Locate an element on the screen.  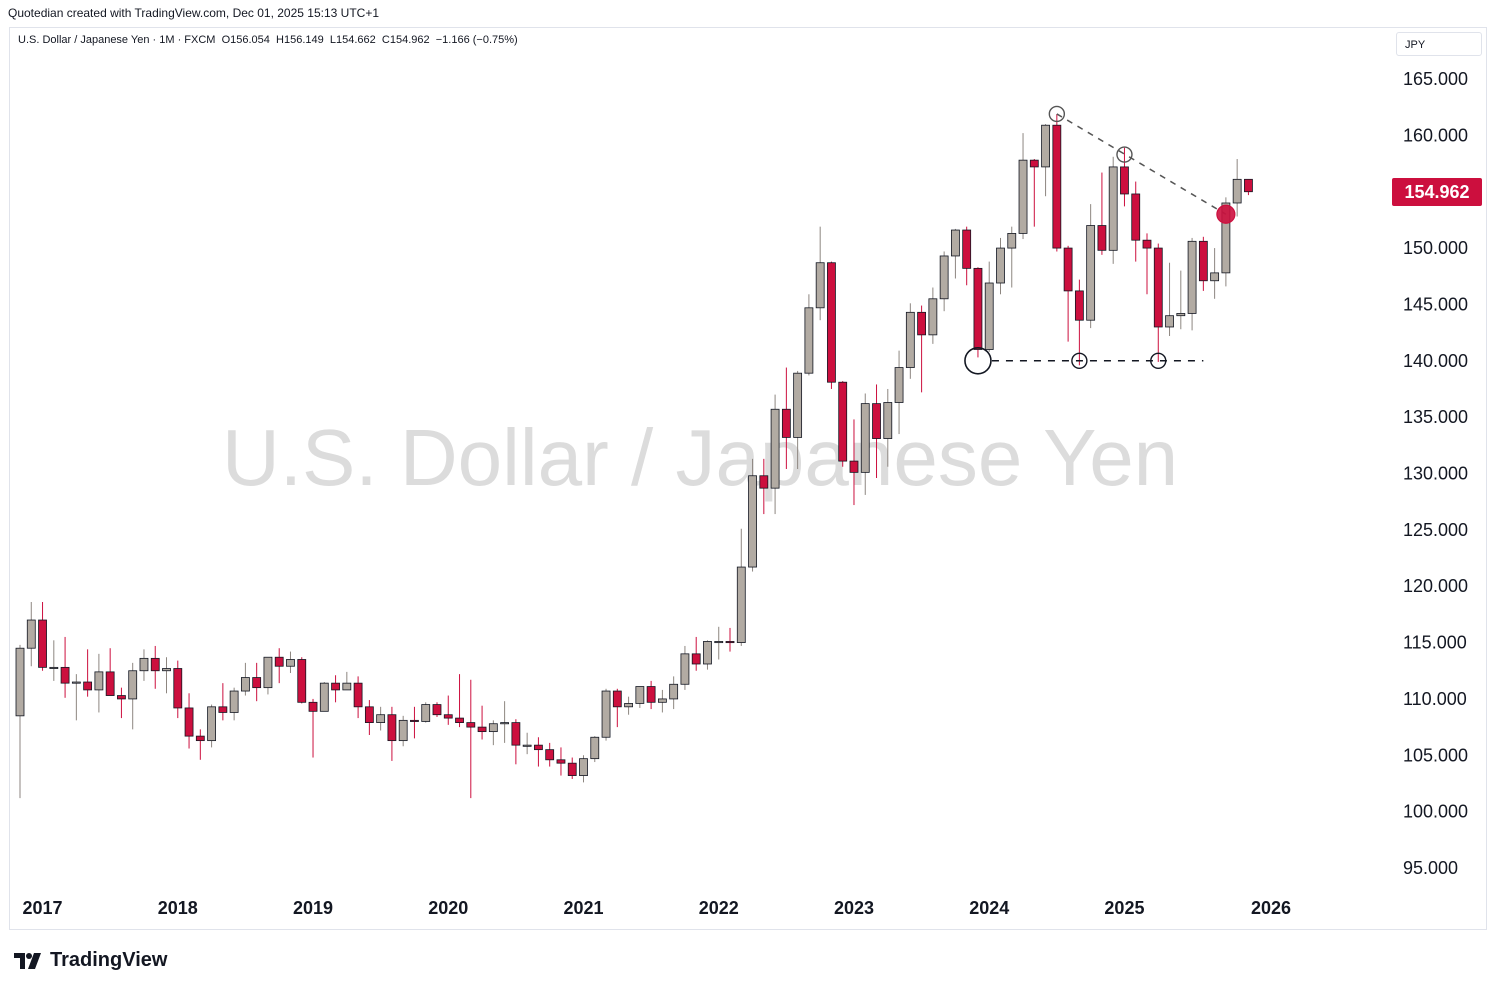
currency-button: JPY is located at coordinates (1439, 44).